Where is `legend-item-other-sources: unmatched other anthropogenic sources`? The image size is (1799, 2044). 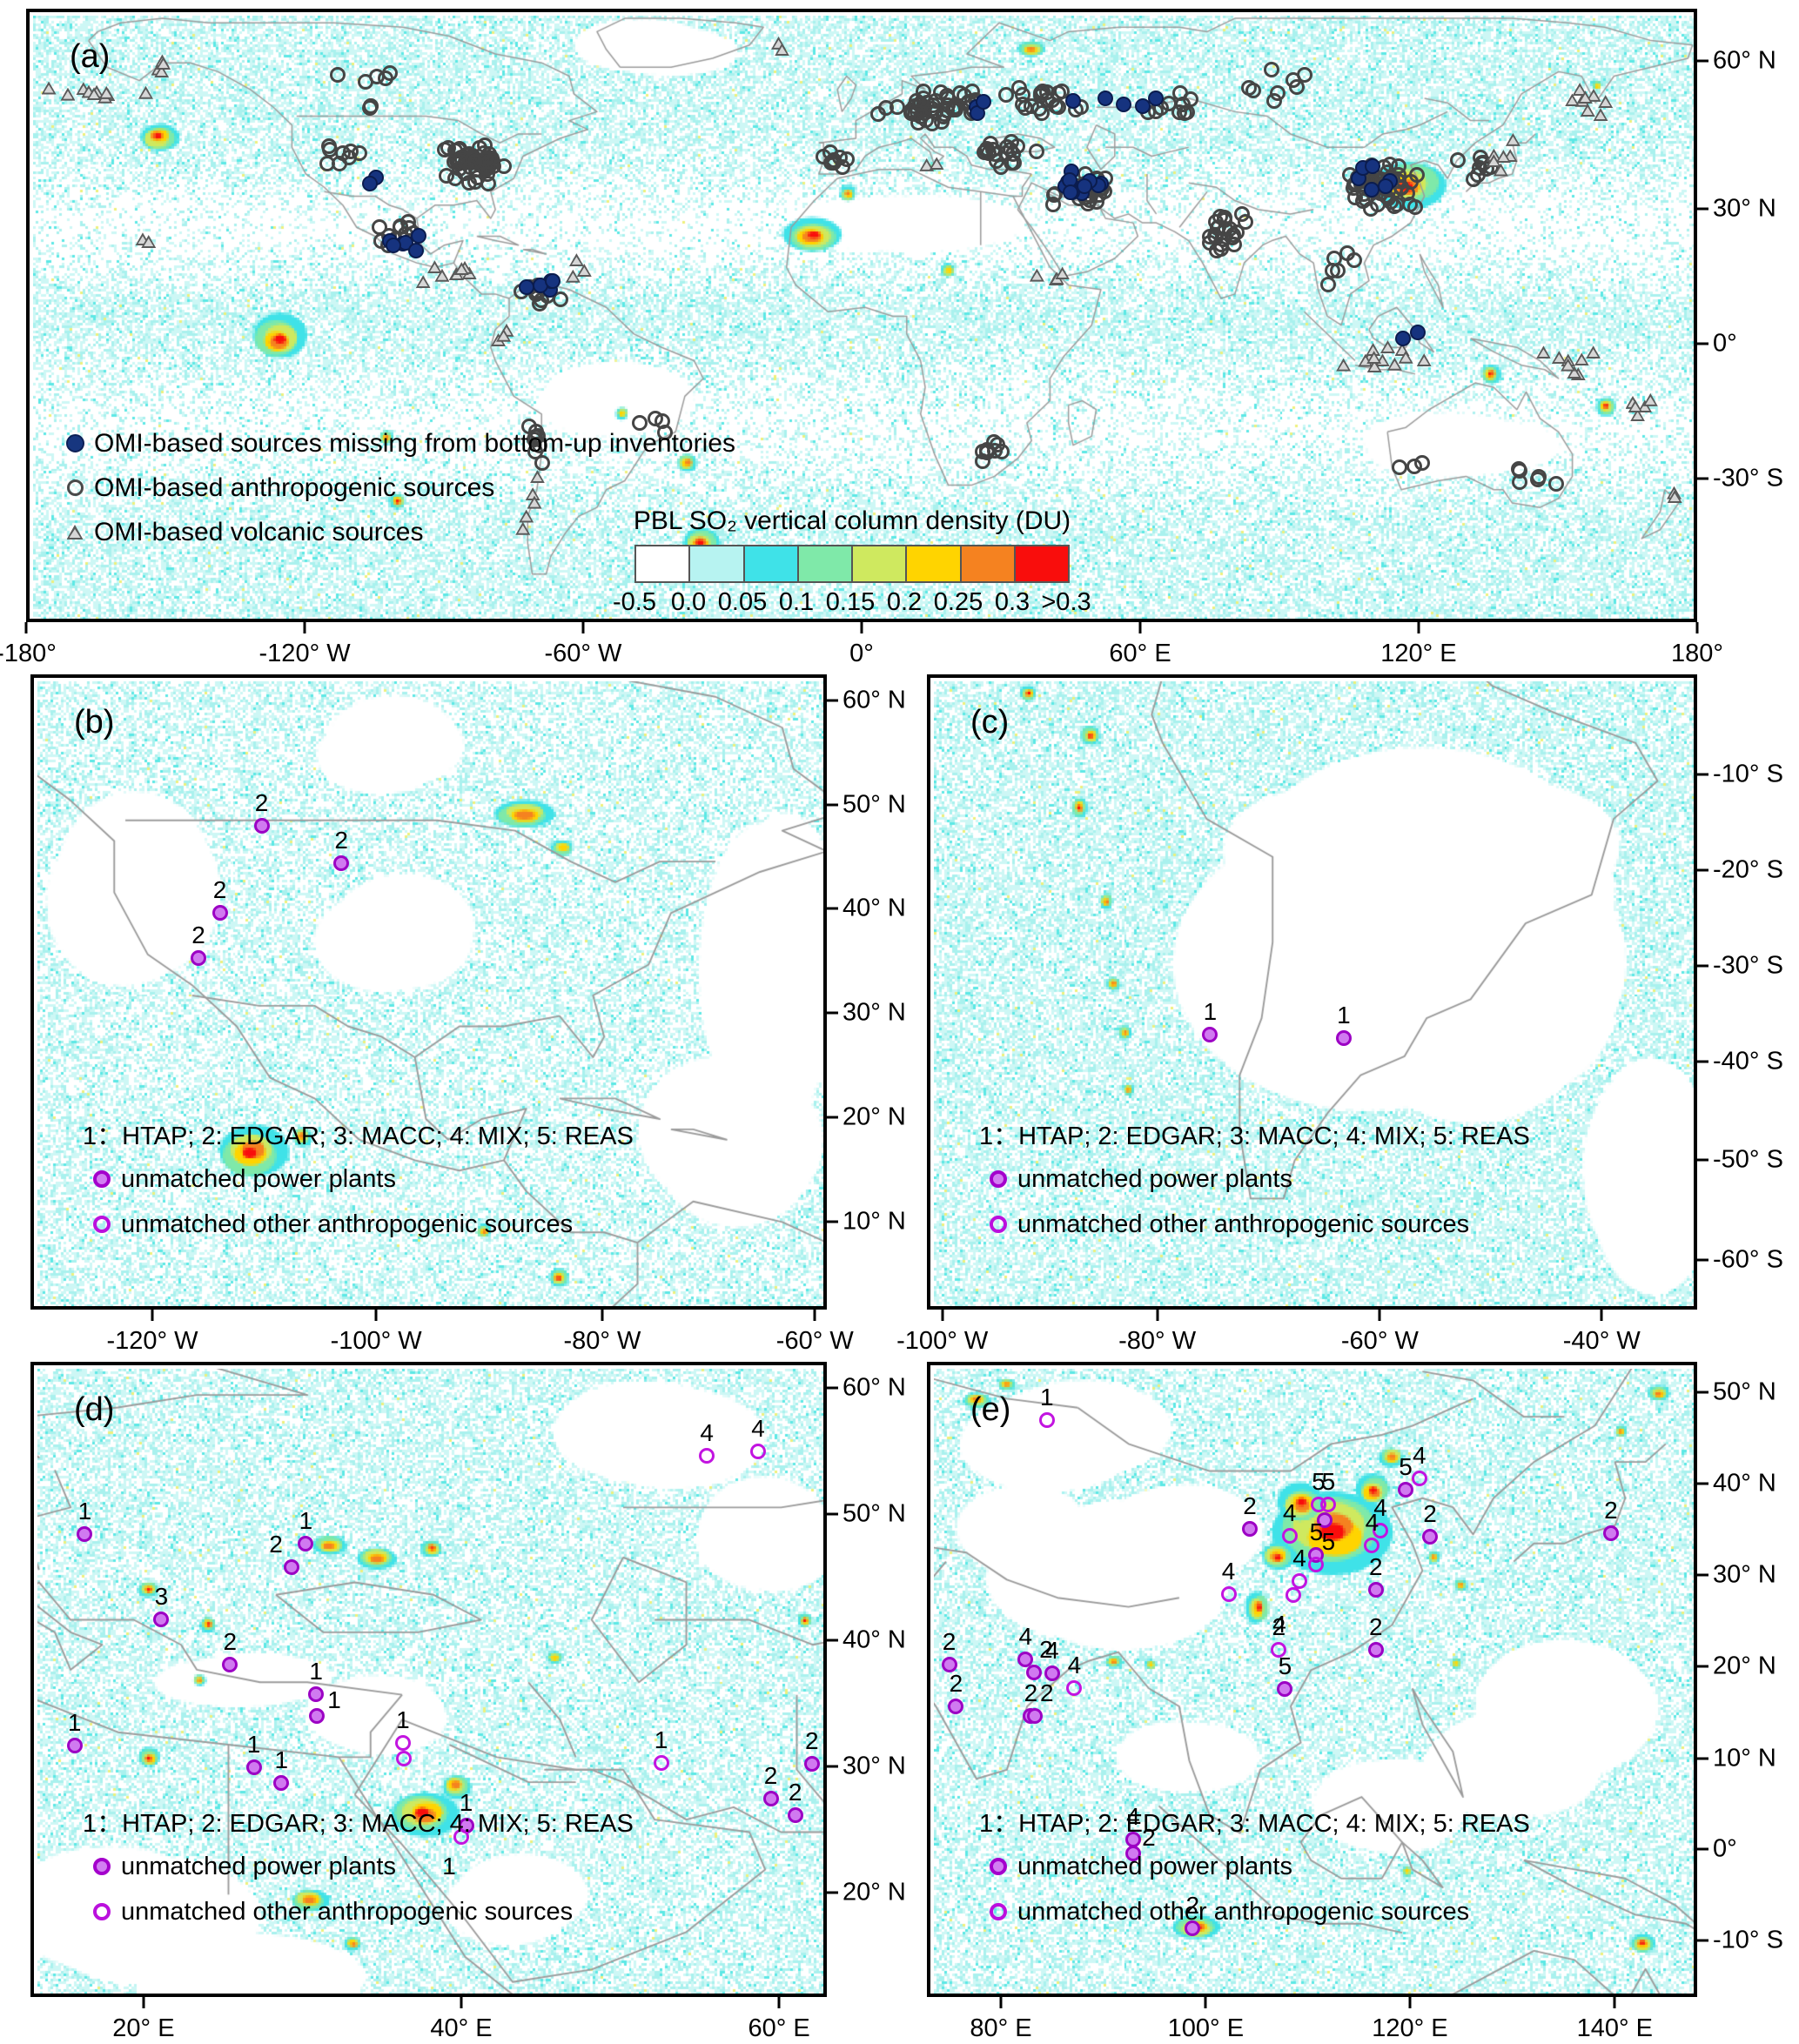
legend-item-other-sources: unmatched other anthropogenic sources is located at coordinates (1254, 1911).